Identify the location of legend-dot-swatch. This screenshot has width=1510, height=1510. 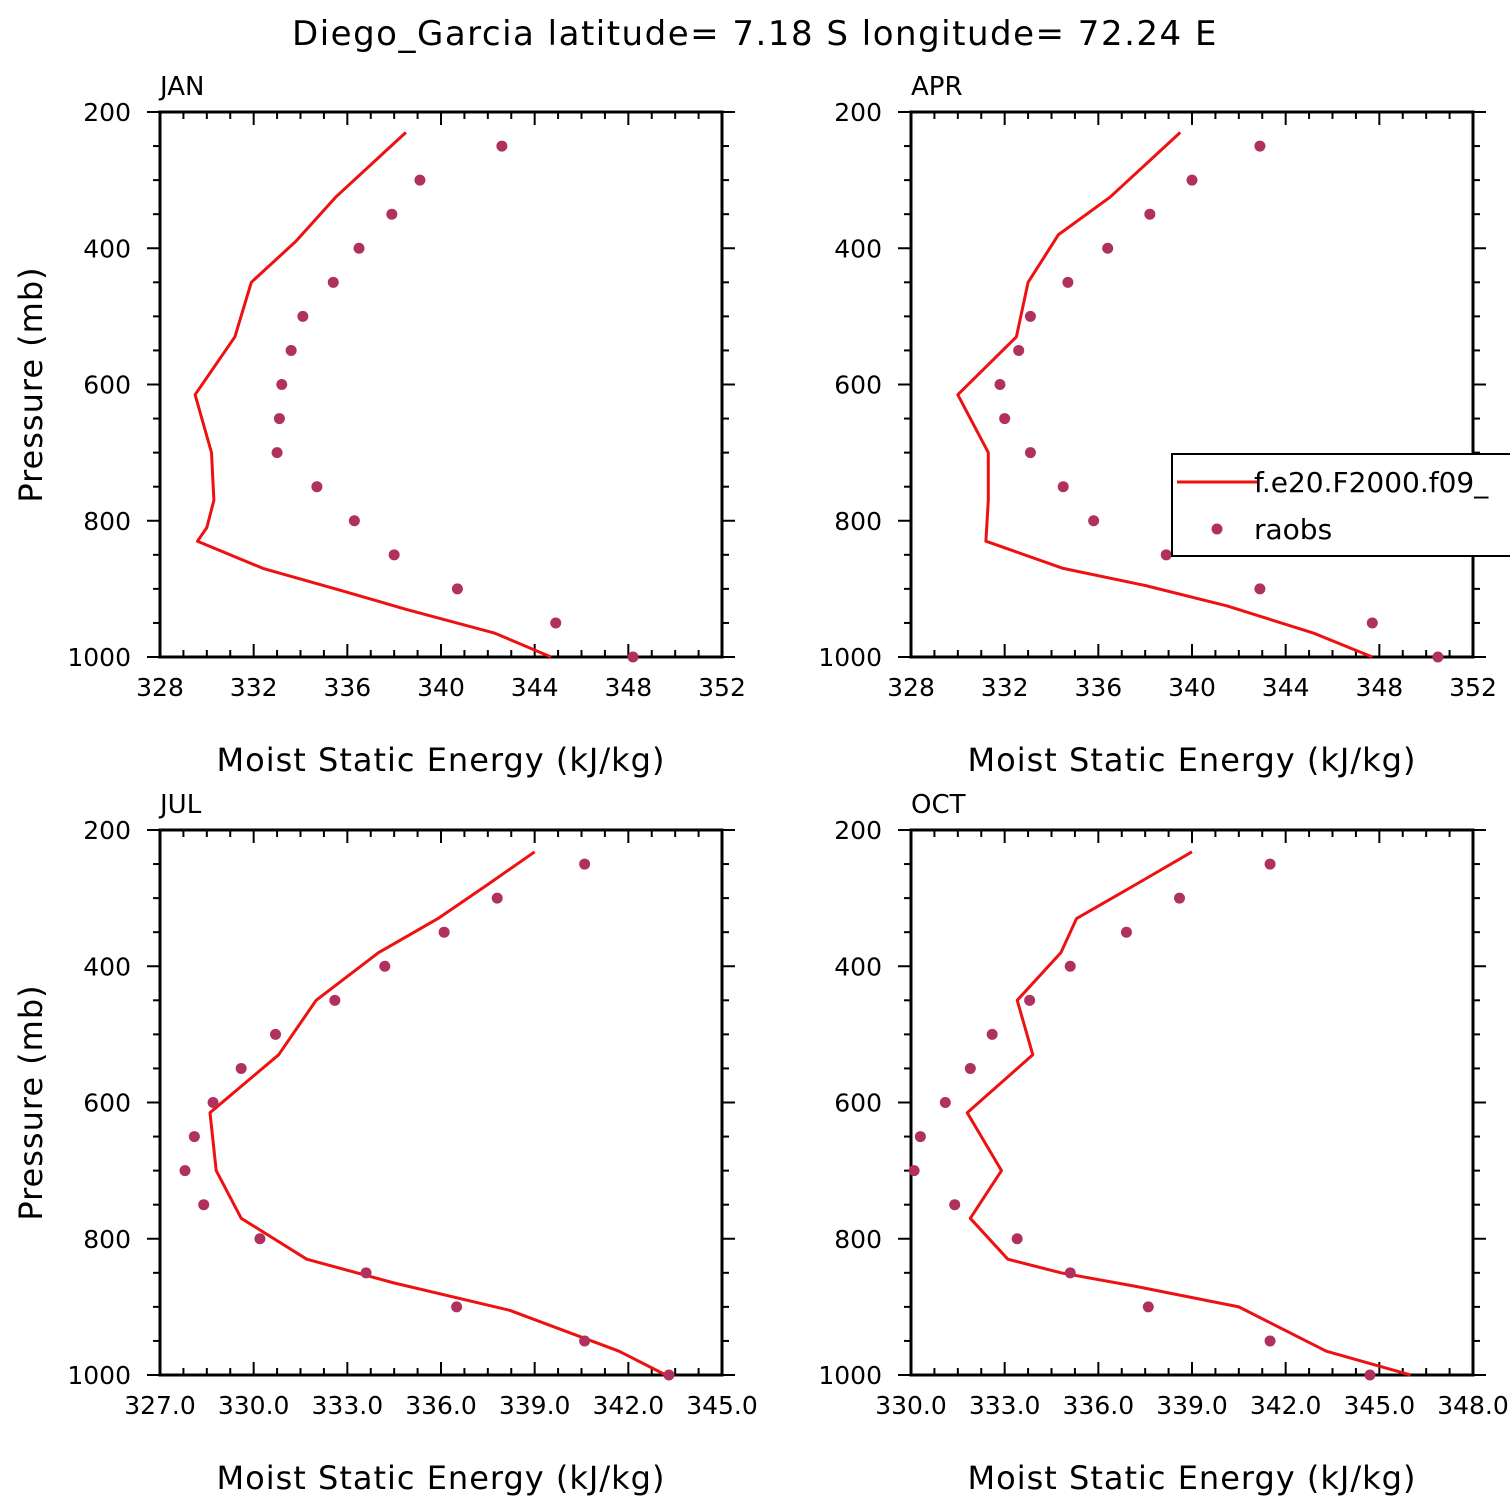
(1217, 529).